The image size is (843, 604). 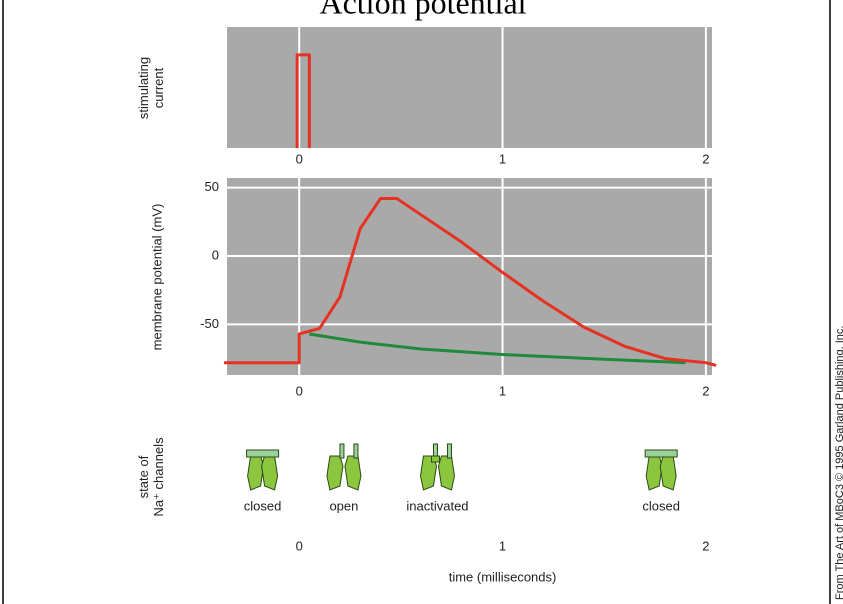 What do you see at coordinates (212, 186) in the screenshot?
I see `y-tick-label: 50` at bounding box center [212, 186].